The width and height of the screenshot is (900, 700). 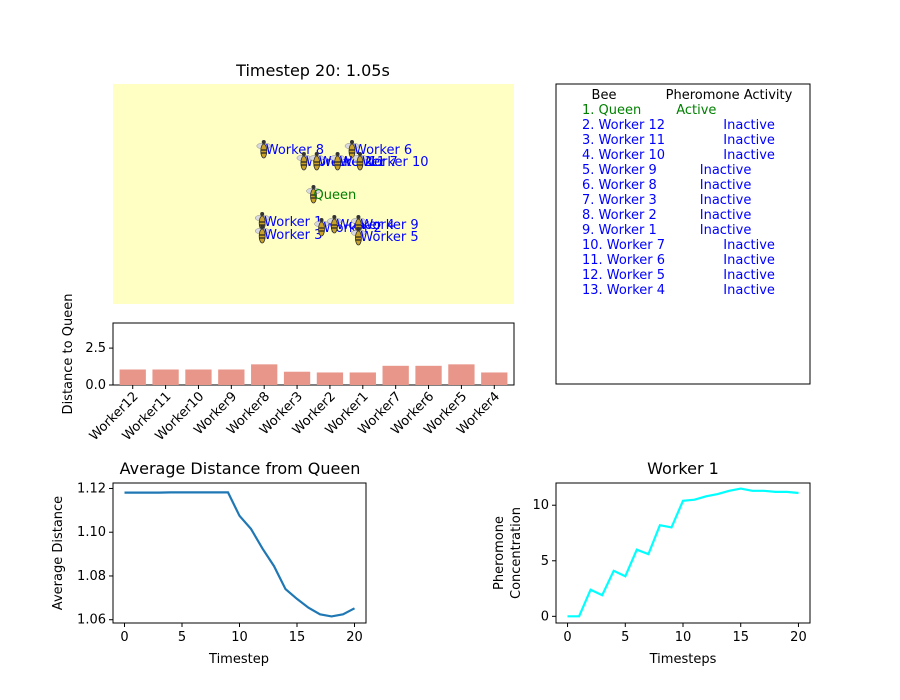 I want to click on worker1-plot-frame, so click(x=683, y=553).